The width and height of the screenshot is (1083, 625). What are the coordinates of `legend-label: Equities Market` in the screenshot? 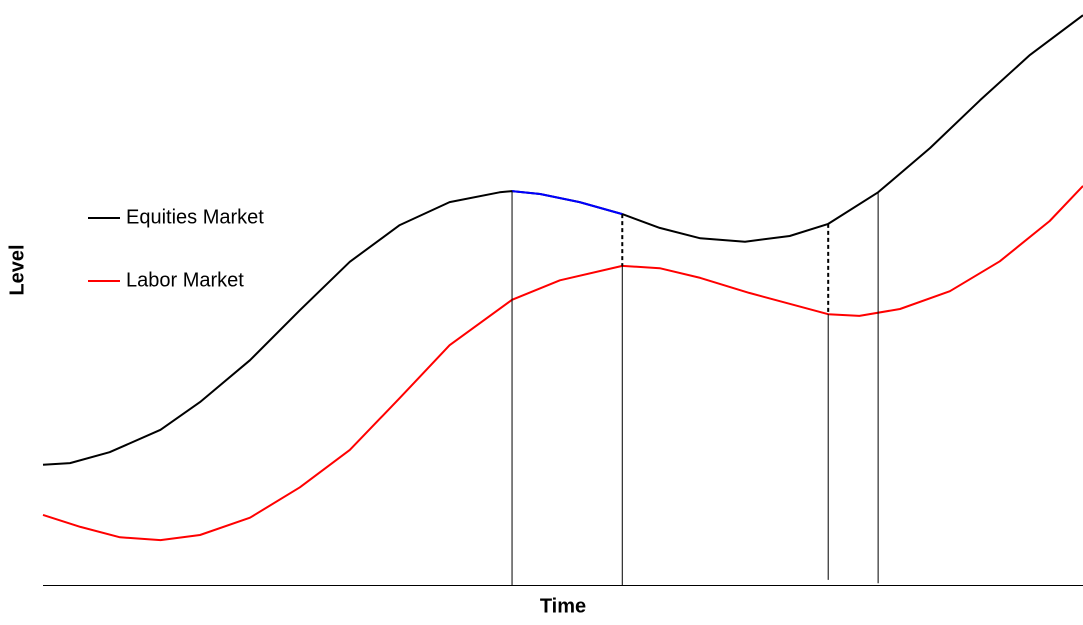 It's located at (195, 217).